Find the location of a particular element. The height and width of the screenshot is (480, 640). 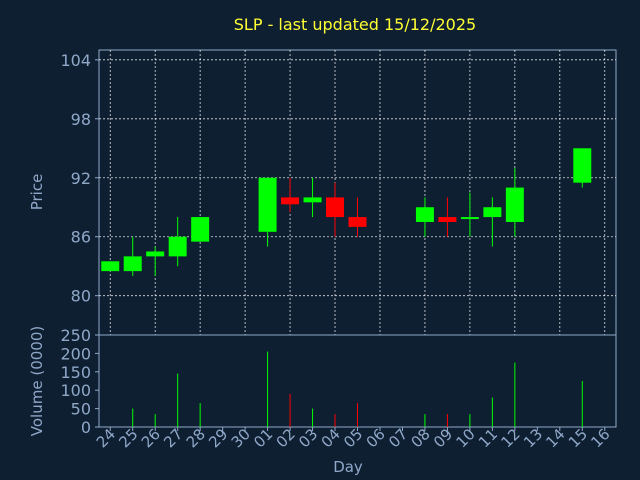

x-axis-label: Day is located at coordinates (348, 467).